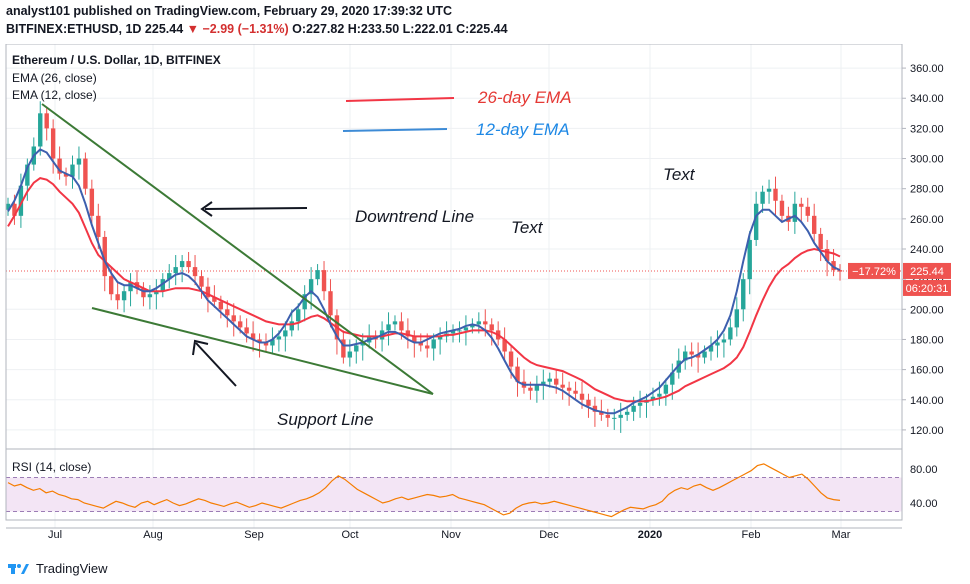 The height and width of the screenshot is (584, 970). Describe the element at coordinates (927, 129) in the screenshot. I see `y-tick-label: 320.00` at that location.